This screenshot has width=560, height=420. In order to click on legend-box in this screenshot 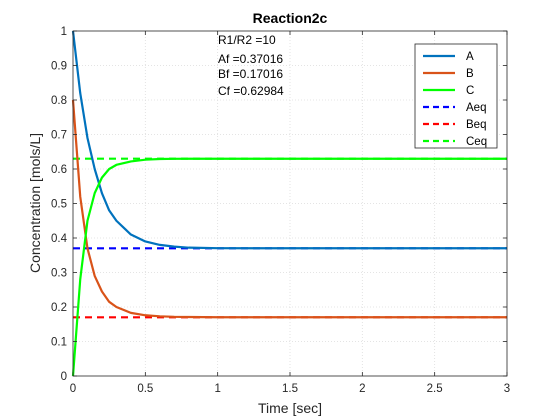, I will do `click(456, 96)`.